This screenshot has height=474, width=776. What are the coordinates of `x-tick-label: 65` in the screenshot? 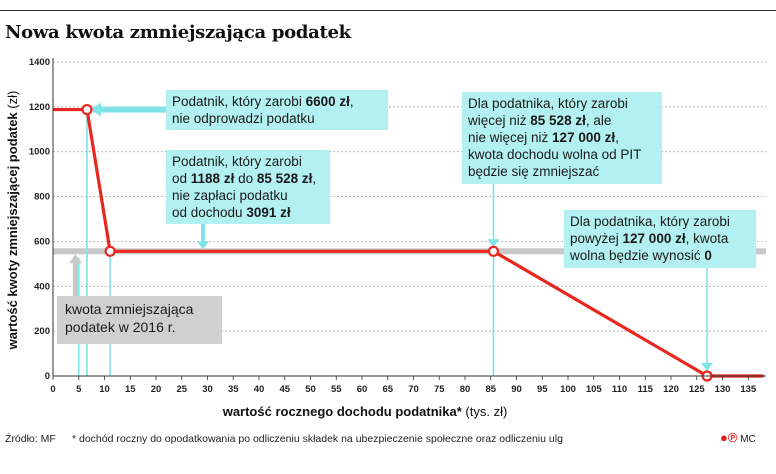 It's located at (387, 389).